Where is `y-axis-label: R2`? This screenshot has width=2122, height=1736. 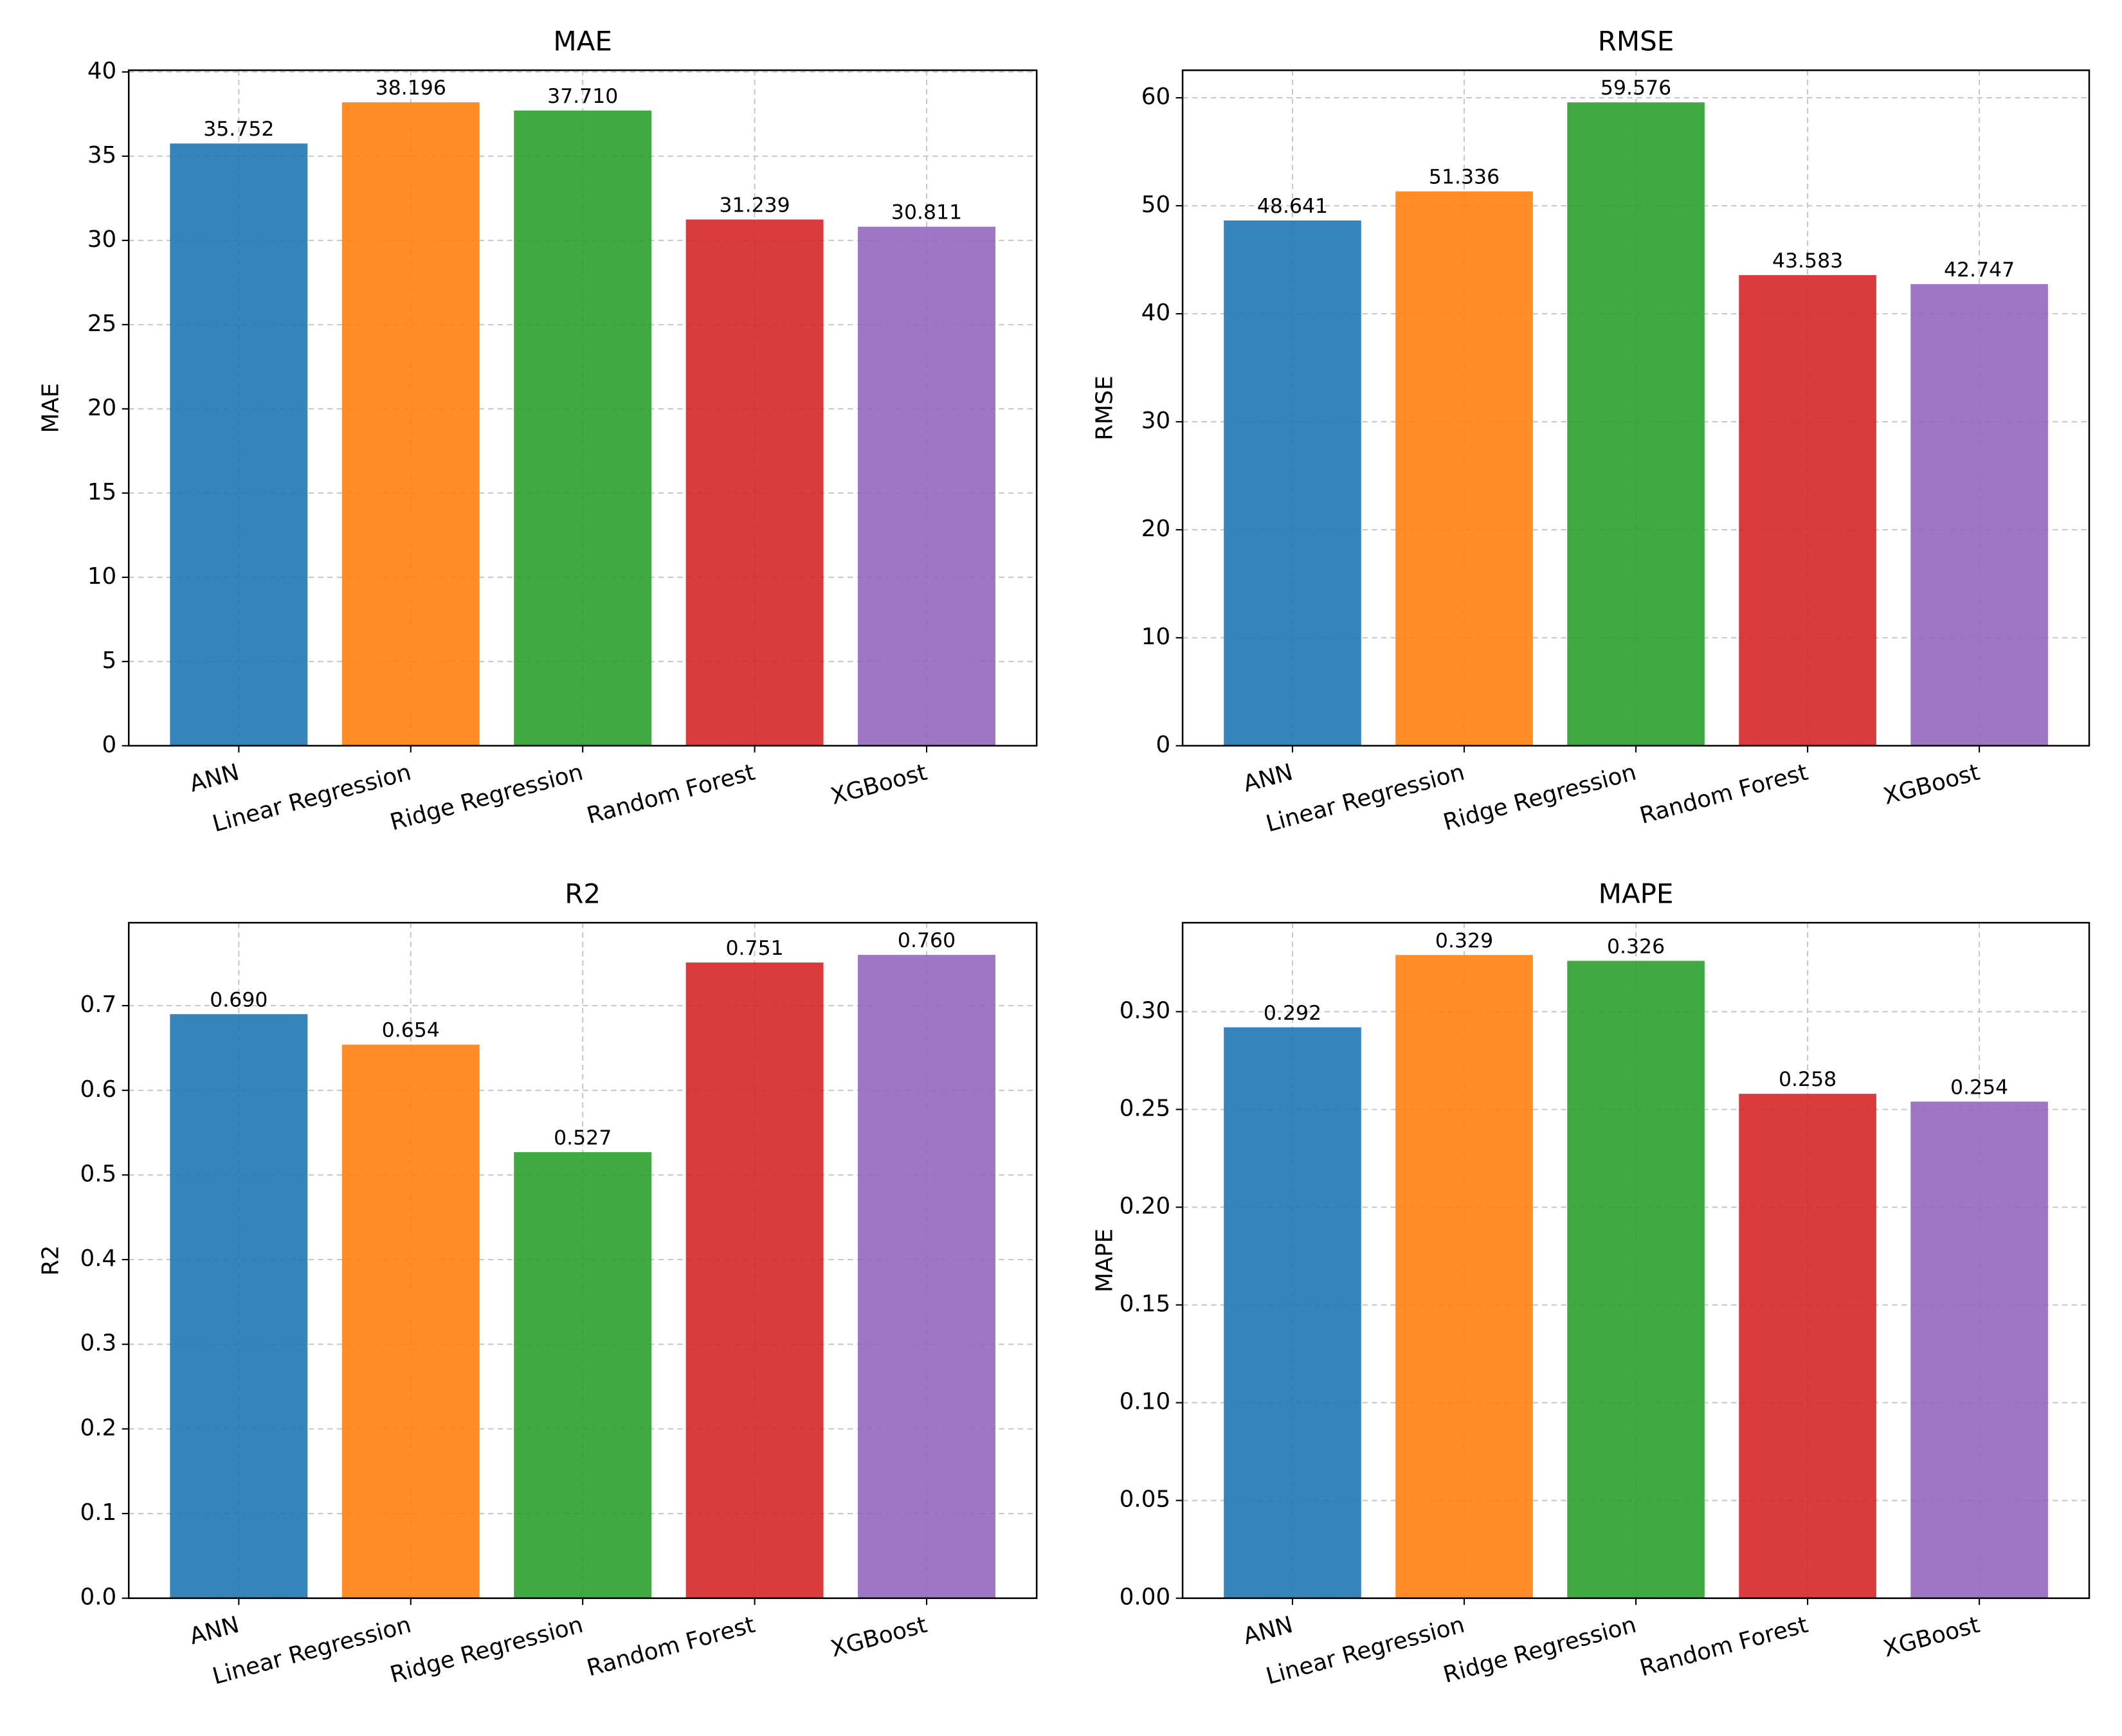 y-axis-label: R2 is located at coordinates (51, 1260).